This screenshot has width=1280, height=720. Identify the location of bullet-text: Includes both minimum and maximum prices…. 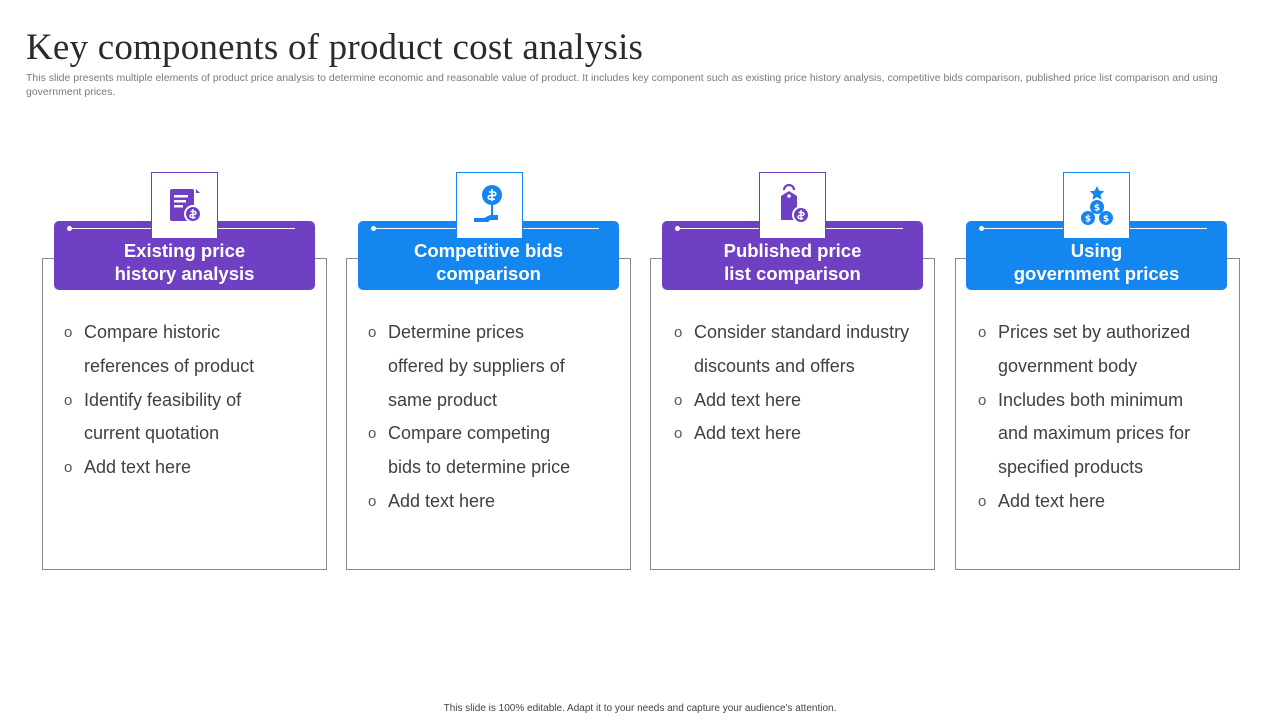
(1094, 433).